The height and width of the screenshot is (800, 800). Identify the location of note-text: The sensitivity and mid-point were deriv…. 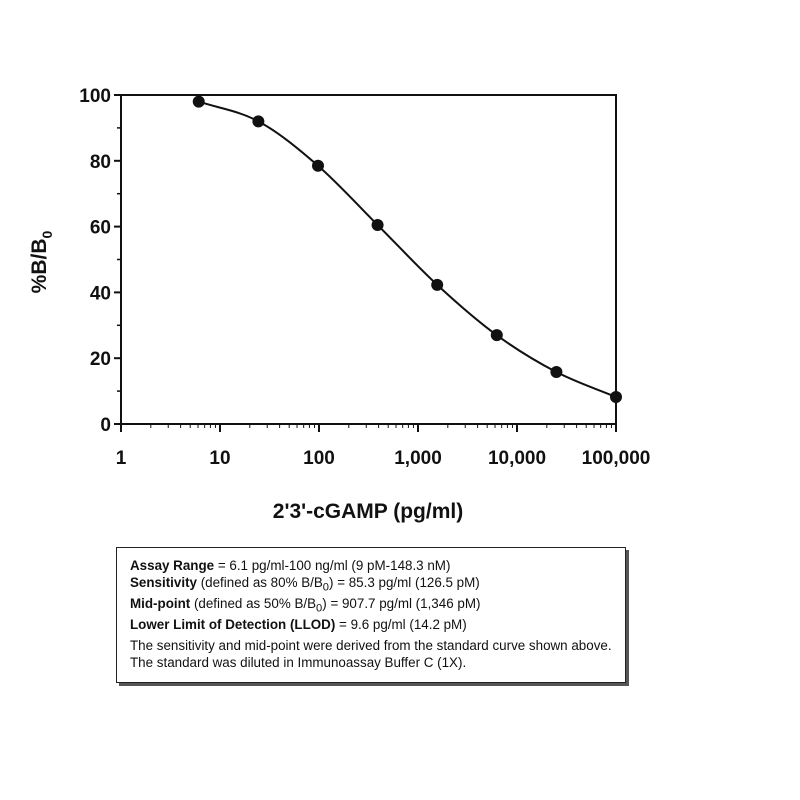
(371, 654).